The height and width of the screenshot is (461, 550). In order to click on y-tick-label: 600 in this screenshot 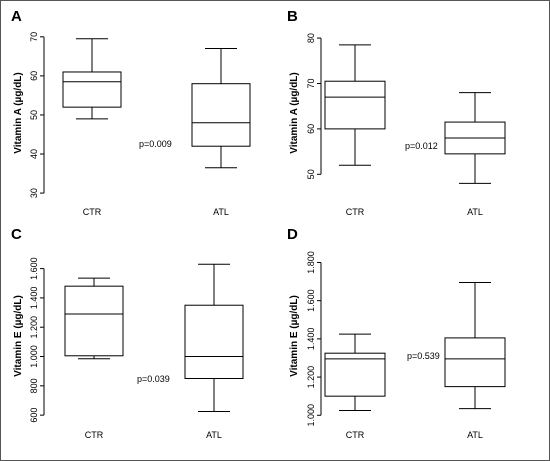, I will do `click(34, 415)`.